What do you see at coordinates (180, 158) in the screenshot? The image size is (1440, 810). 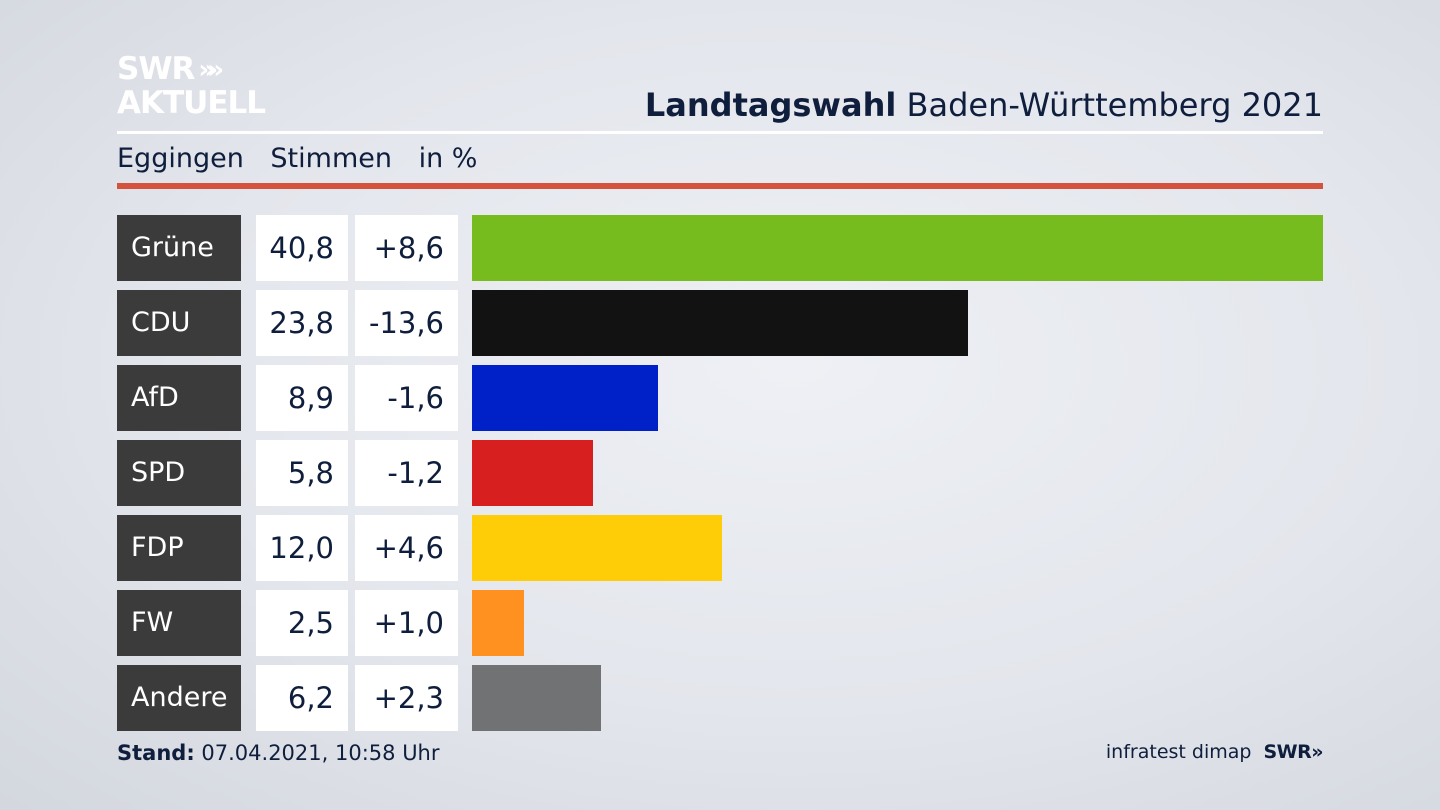 I see `place-label: Eggingen` at bounding box center [180, 158].